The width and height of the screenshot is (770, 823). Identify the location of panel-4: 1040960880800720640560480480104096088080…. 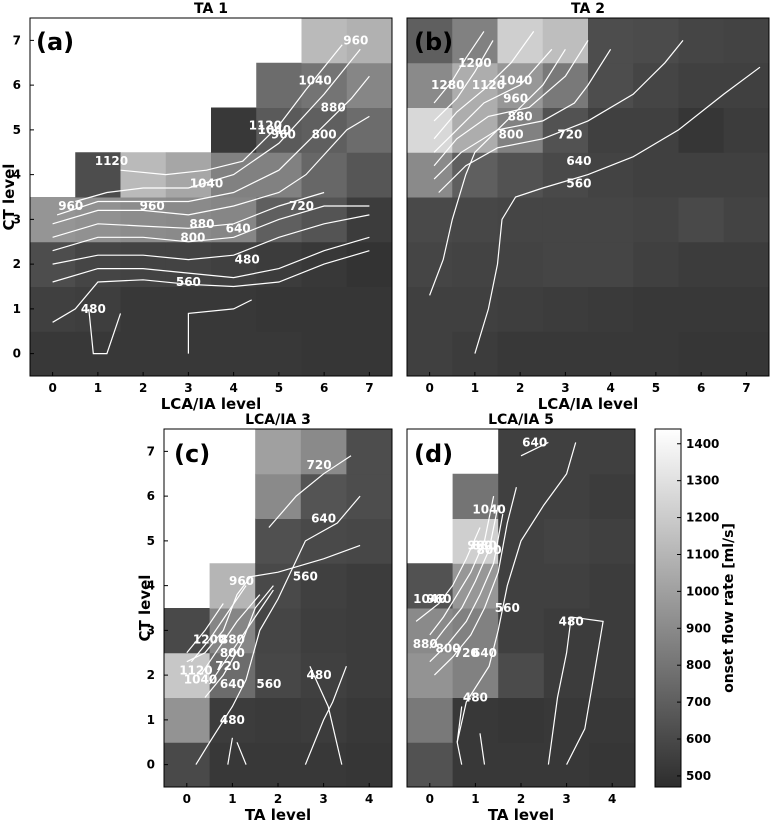
(521, 617).